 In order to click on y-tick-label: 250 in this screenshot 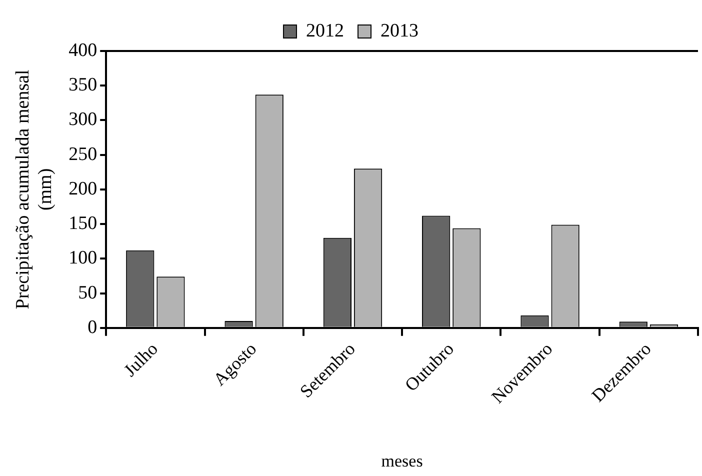, I will do `click(83, 154)`.